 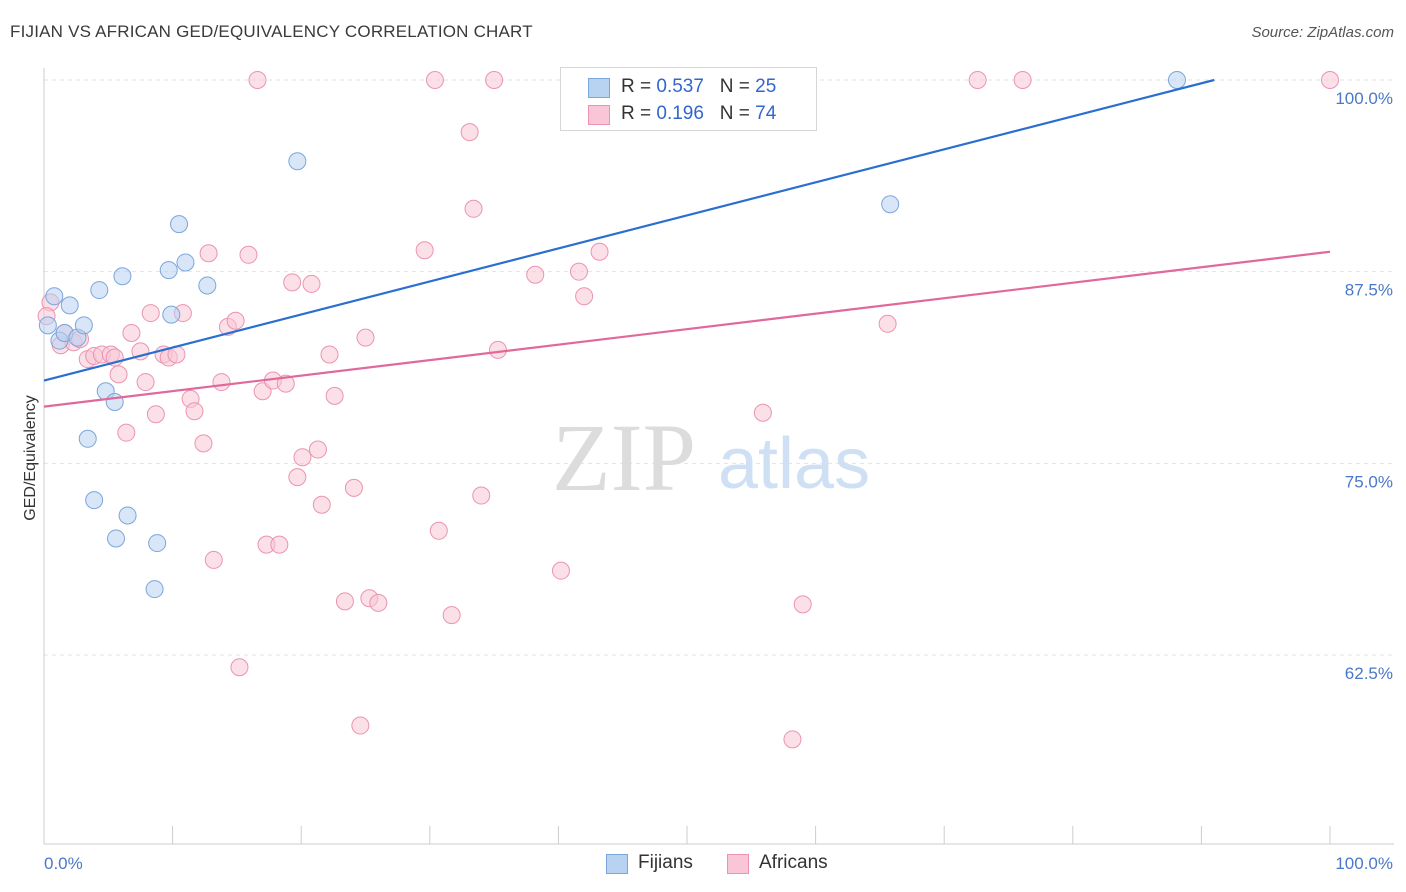 I want to click on legend-r-value: 0.196, so click(x=680, y=113).